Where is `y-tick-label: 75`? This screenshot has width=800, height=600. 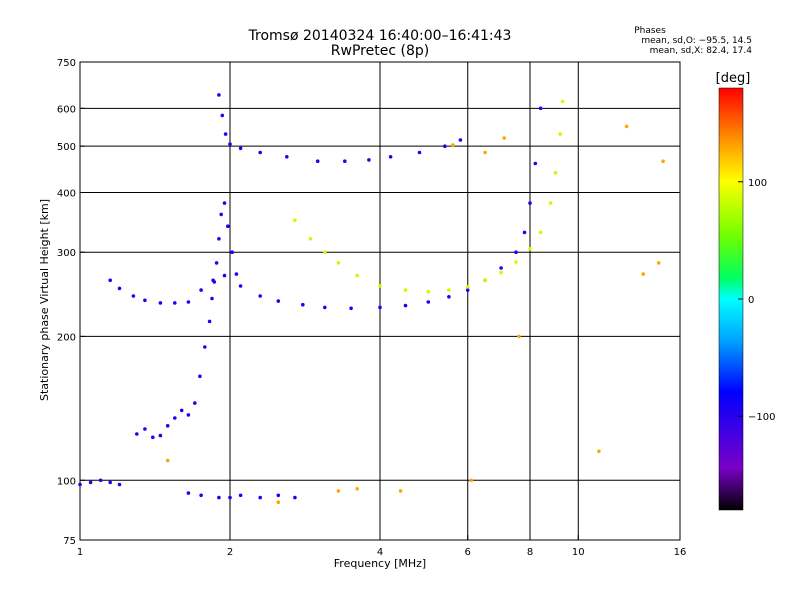
y-tick-label: 75 is located at coordinates (69, 541).